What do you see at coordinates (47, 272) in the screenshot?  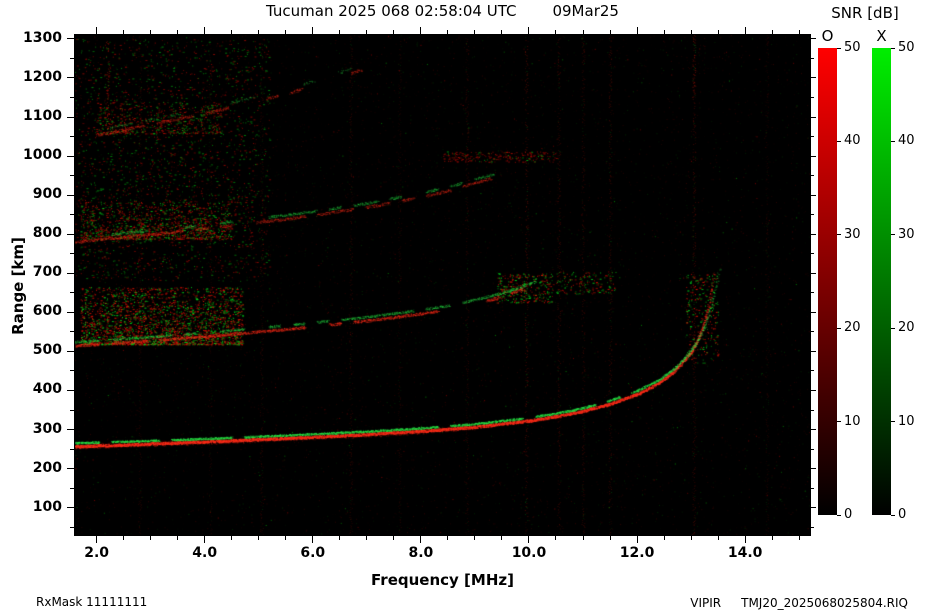 I see `y-tick-label: 700` at bounding box center [47, 272].